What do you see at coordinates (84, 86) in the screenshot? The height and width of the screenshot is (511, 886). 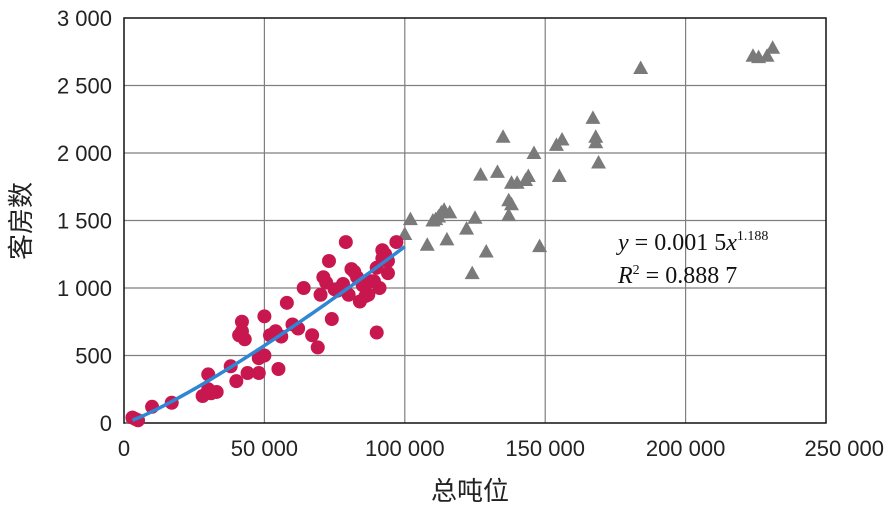 I see `y-tick-label: 2 500` at bounding box center [84, 86].